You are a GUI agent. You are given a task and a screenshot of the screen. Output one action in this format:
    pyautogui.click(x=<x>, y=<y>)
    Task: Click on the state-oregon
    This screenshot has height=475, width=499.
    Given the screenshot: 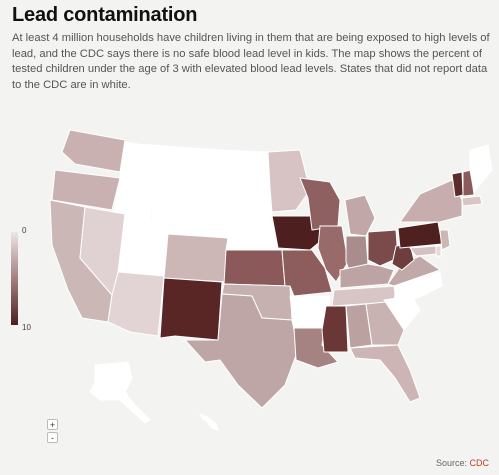 What is the action you would take?
    pyautogui.click(x=86, y=190)
    